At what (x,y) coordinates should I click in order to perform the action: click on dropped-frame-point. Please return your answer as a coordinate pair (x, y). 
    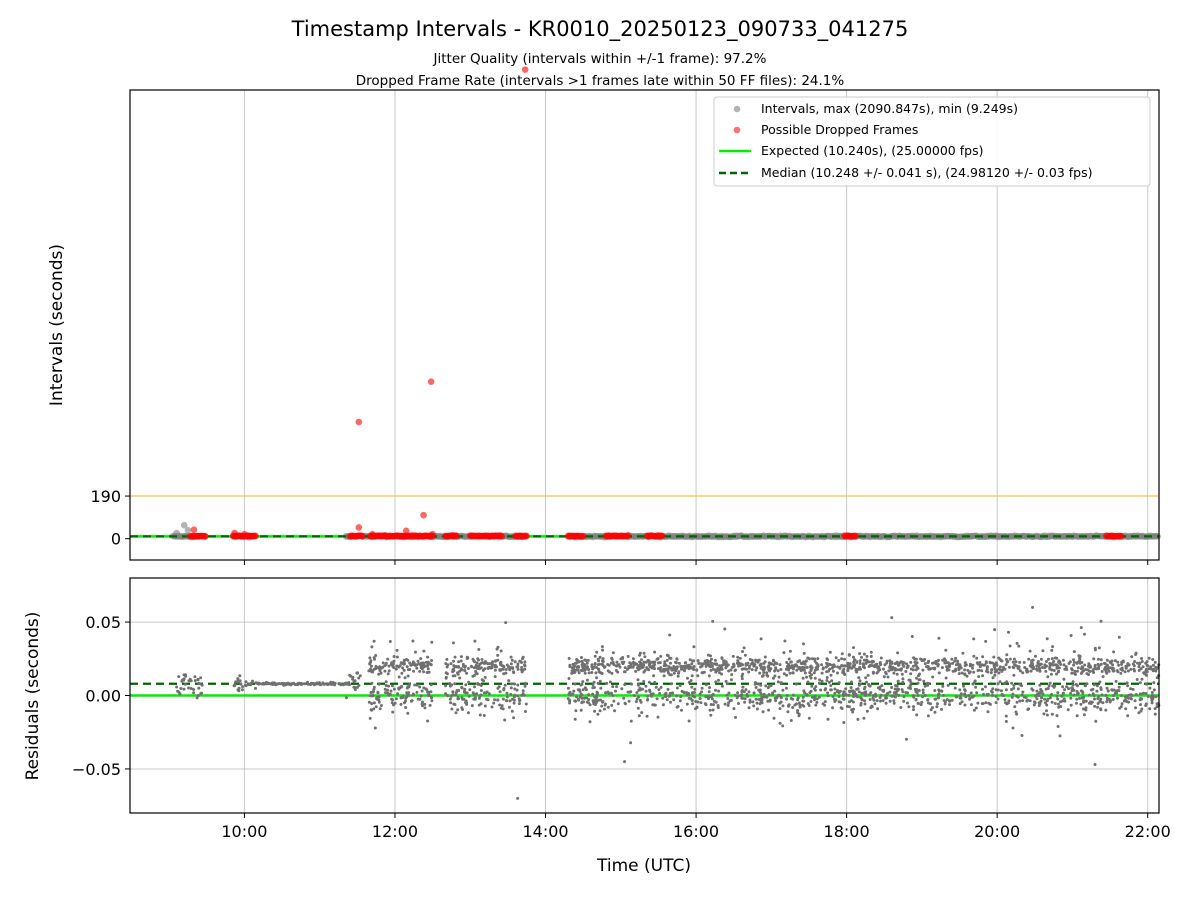
    Looking at the image, I should click on (628, 535).